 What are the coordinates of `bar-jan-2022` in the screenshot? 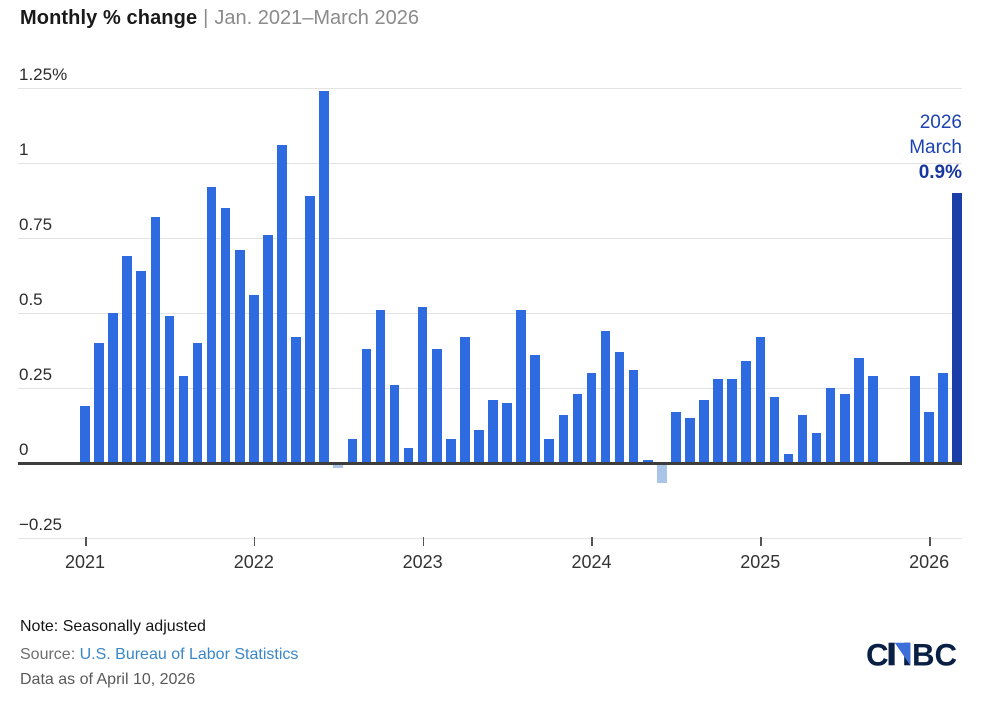 It's located at (254, 379).